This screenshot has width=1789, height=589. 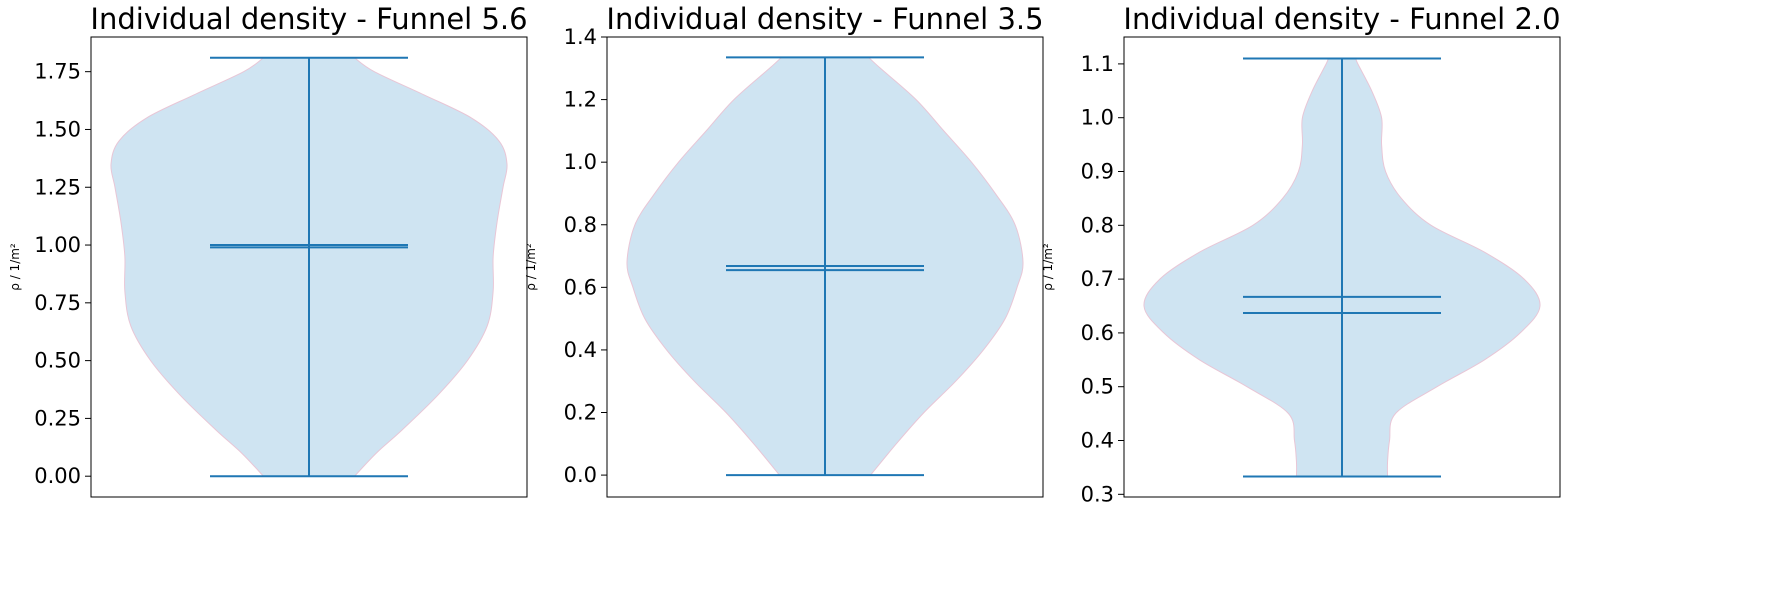 What do you see at coordinates (57, 476) in the screenshot?
I see `y-tick-label: 0.00` at bounding box center [57, 476].